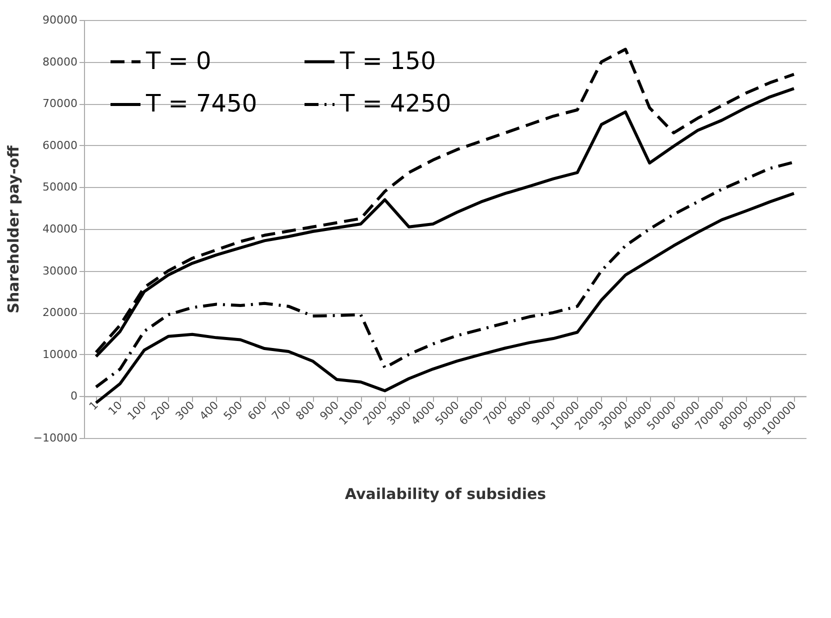 This screenshot has height=618, width=831. Describe the element at coordinates (60, 187) in the screenshot. I see `y-tick-label: 50000` at that location.